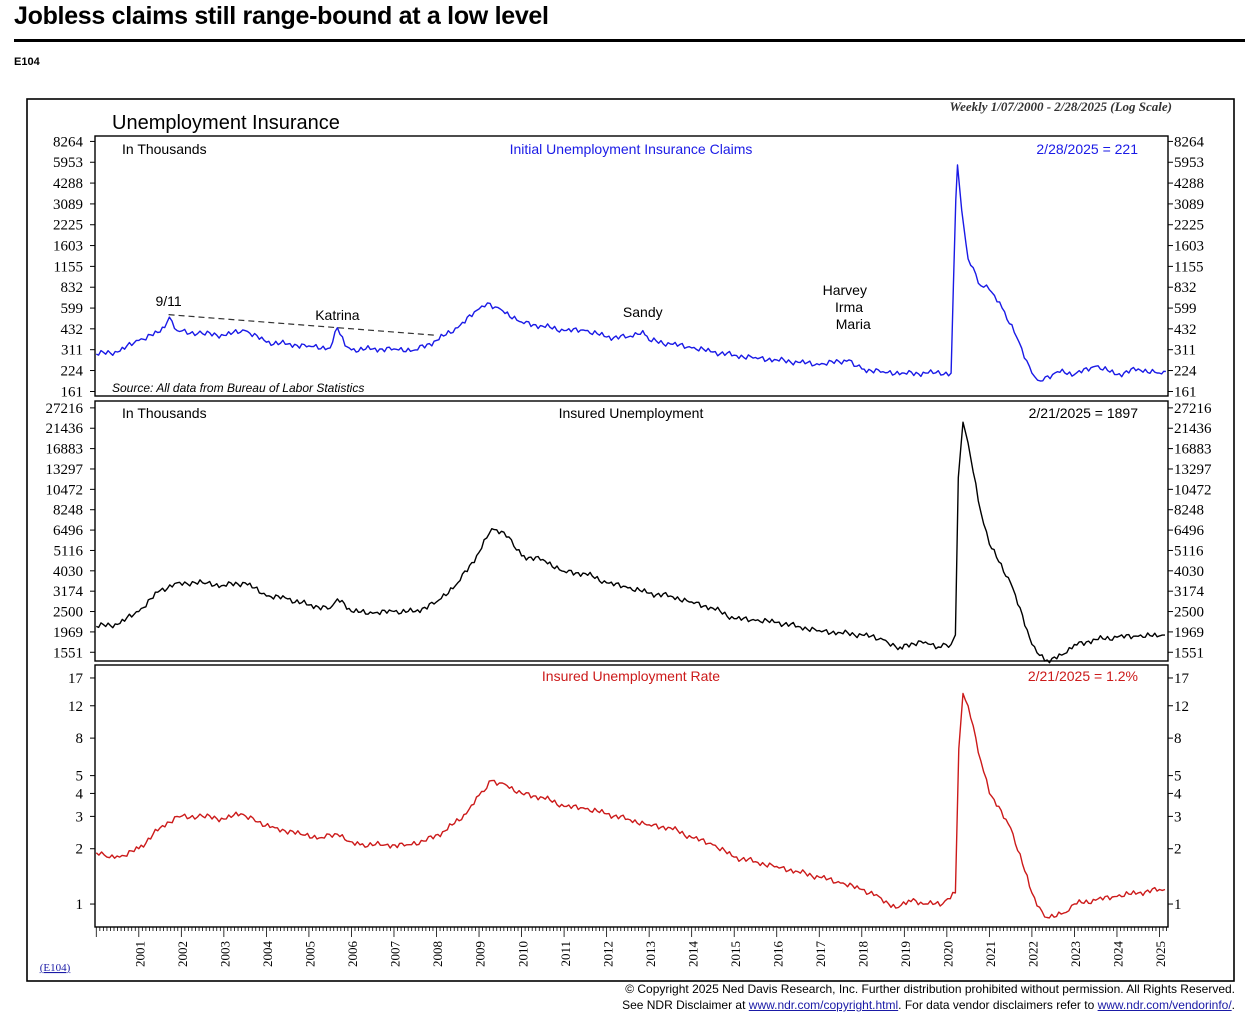 The height and width of the screenshot is (1031, 1245). I want to click on y-tick-label-right: 4, so click(1178, 794).